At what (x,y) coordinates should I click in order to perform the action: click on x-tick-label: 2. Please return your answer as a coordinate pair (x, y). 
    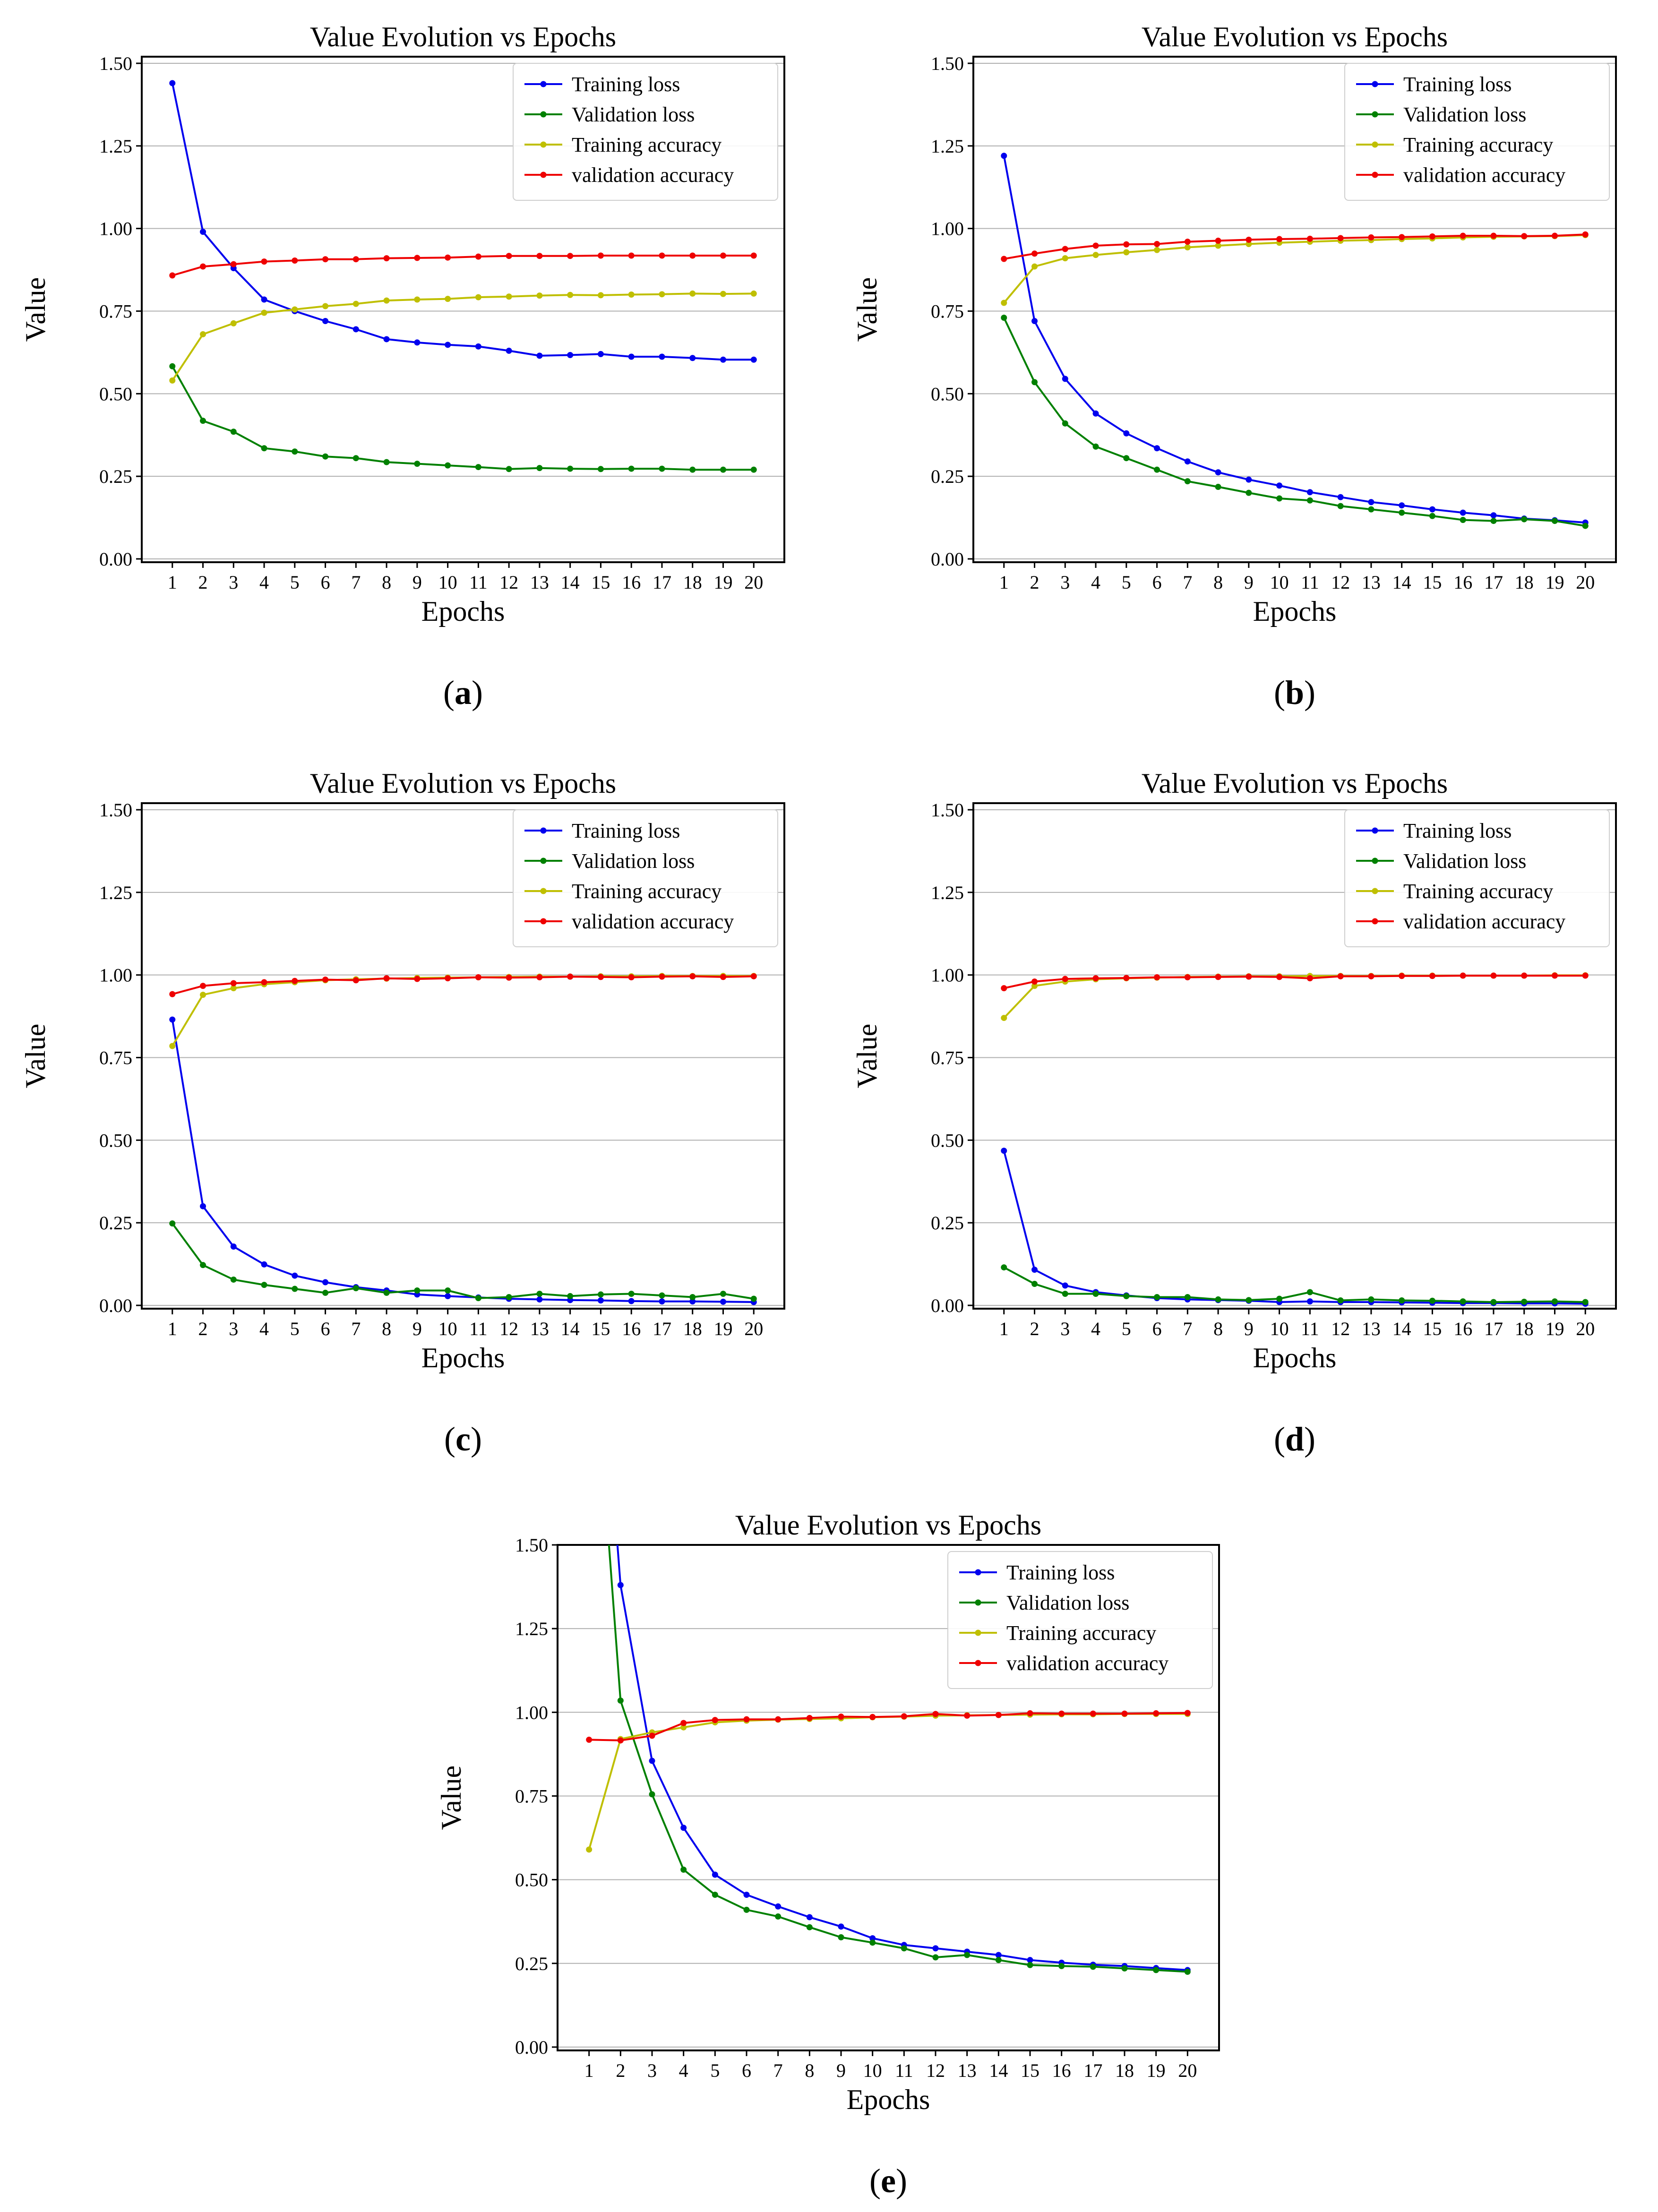
    Looking at the image, I should click on (1034, 582).